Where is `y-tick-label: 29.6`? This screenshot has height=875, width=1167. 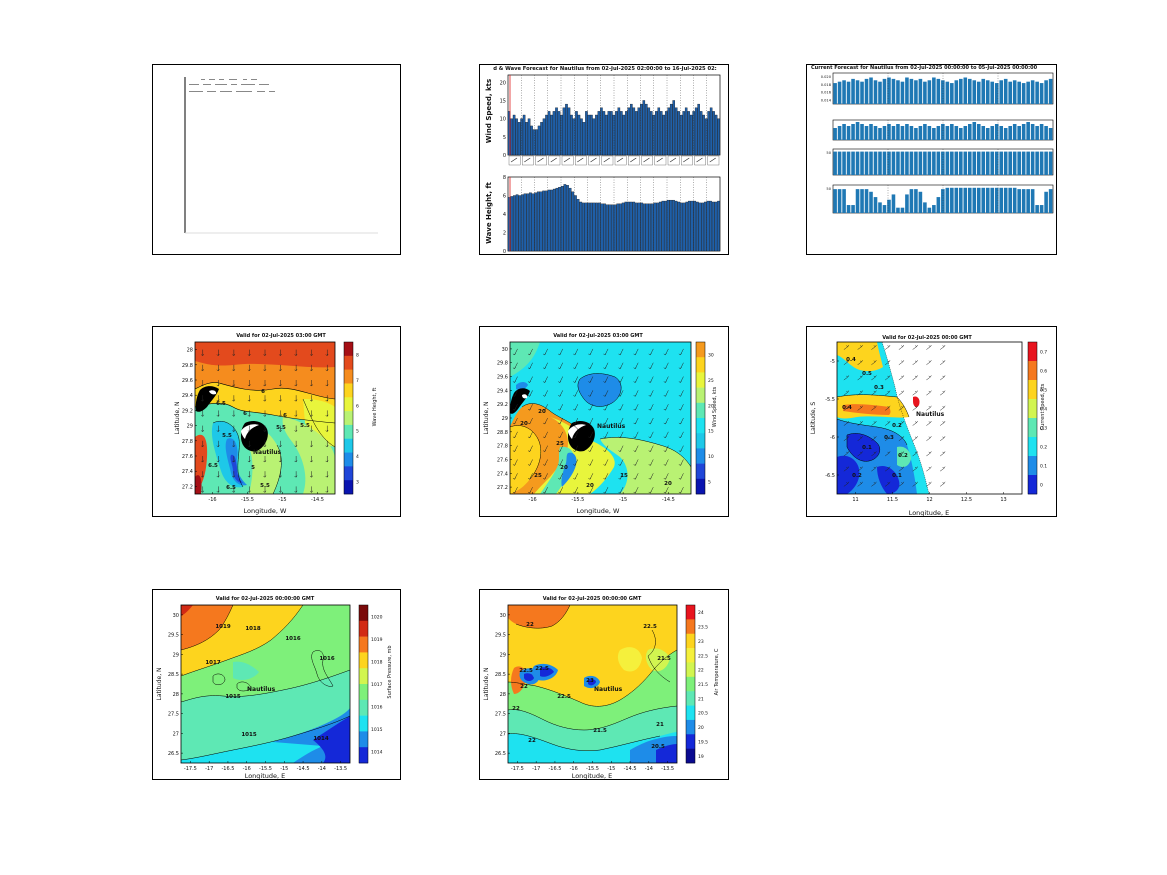 y-tick-label: 29.6 is located at coordinates (187, 381).